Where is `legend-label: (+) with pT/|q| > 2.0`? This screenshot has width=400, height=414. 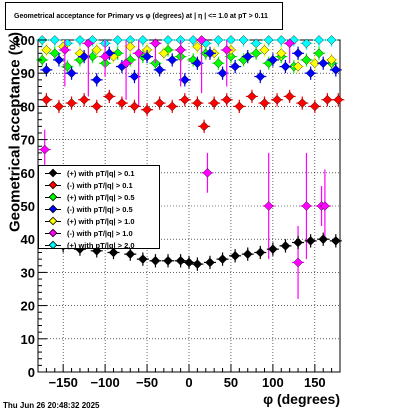 legend-label: (+) with pT/|q| > 2.0 is located at coordinates (101, 245).